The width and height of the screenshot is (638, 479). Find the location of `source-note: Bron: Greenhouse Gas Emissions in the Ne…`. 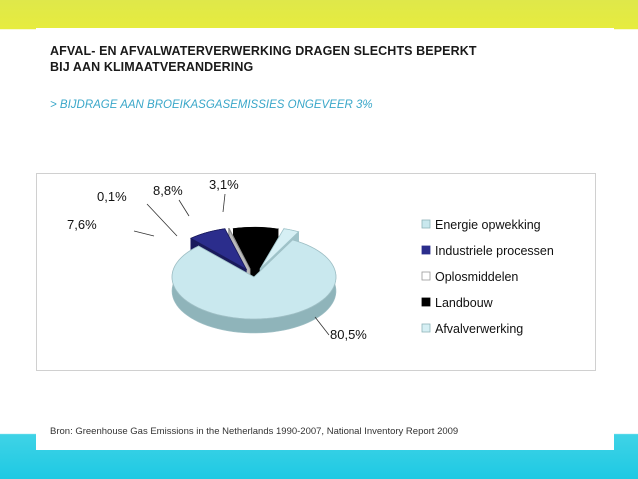

source-note: Bron: Greenhouse Gas Emissions in the Ne… is located at coordinates (254, 431).